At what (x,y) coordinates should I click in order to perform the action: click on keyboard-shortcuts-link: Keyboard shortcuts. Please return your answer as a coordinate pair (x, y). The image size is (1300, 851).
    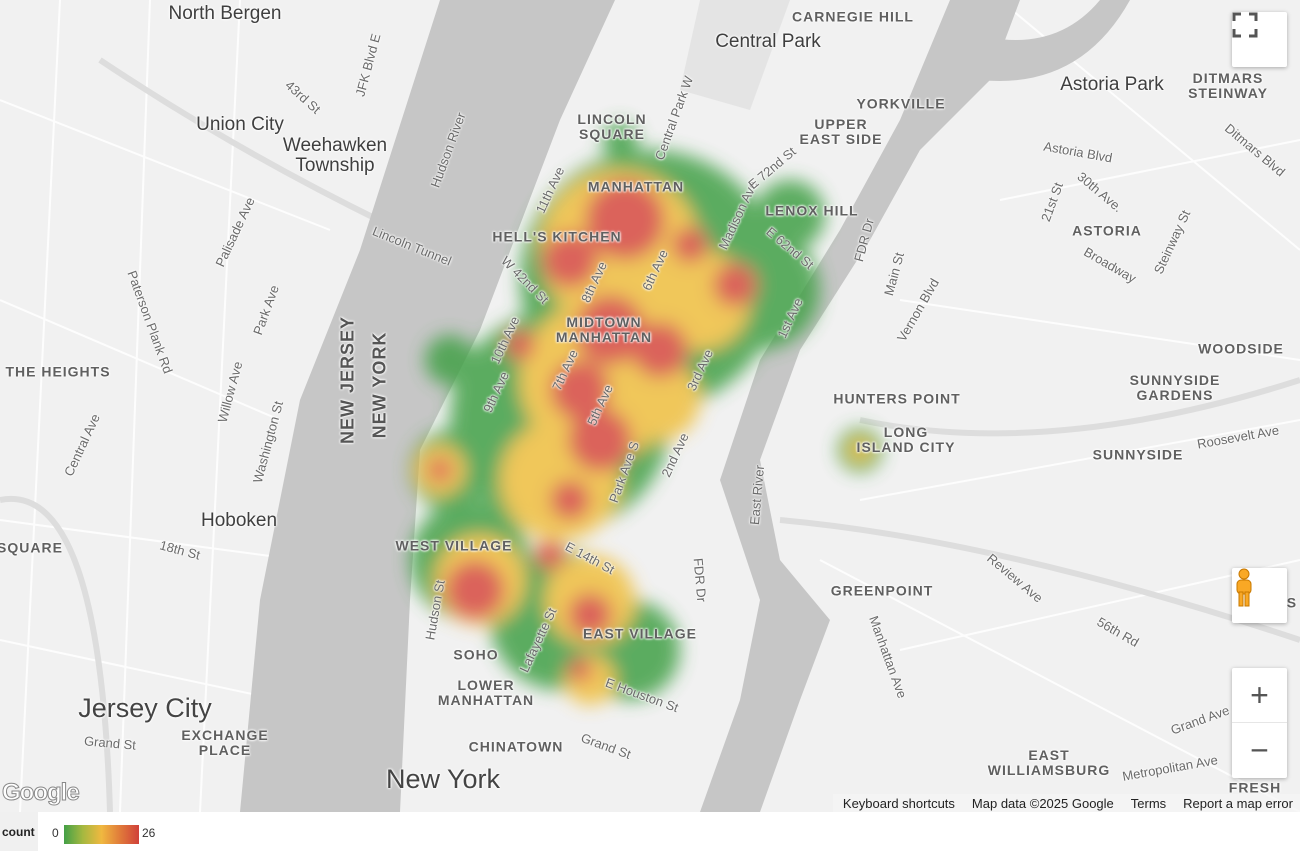
    Looking at the image, I should click on (898, 803).